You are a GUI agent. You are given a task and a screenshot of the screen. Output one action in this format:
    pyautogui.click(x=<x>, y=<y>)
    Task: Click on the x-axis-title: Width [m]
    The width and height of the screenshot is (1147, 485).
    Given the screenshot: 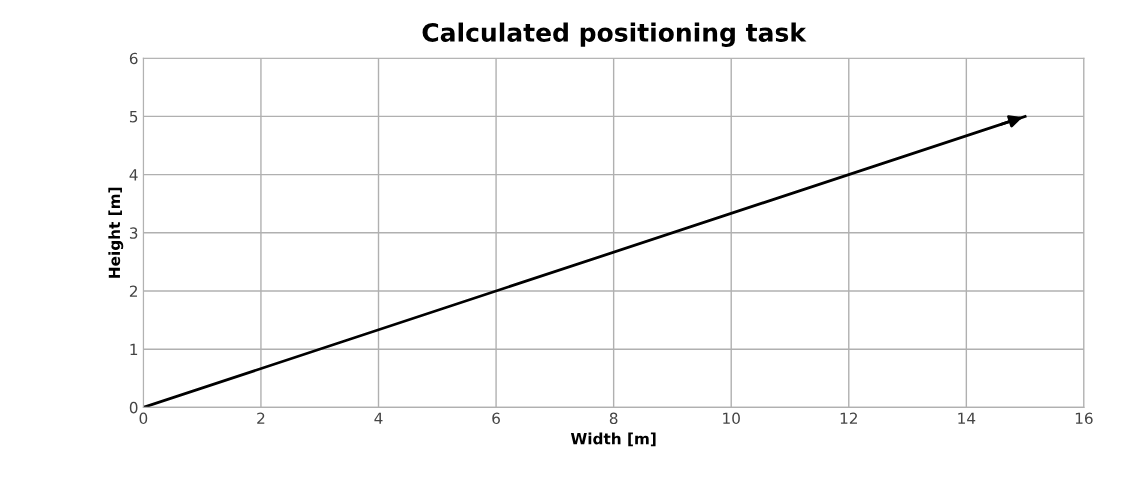 What is the action you would take?
    pyautogui.click(x=613, y=439)
    